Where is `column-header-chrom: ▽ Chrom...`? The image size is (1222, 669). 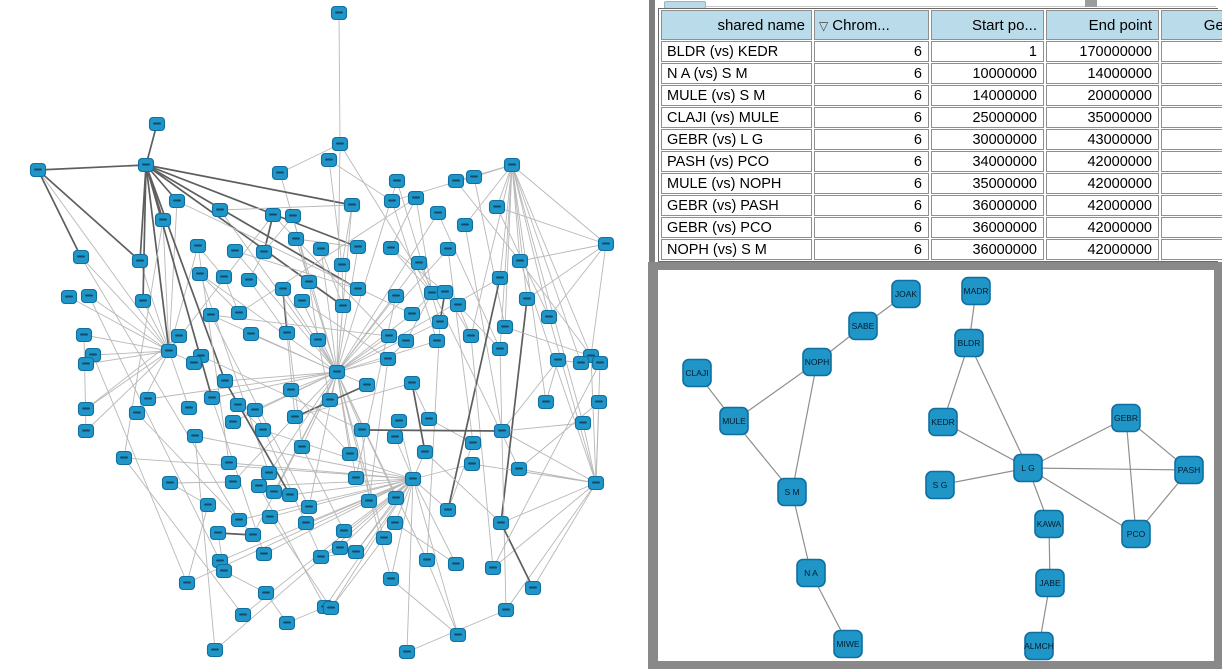
column-header-chrom: ▽ Chrom... is located at coordinates (871, 25).